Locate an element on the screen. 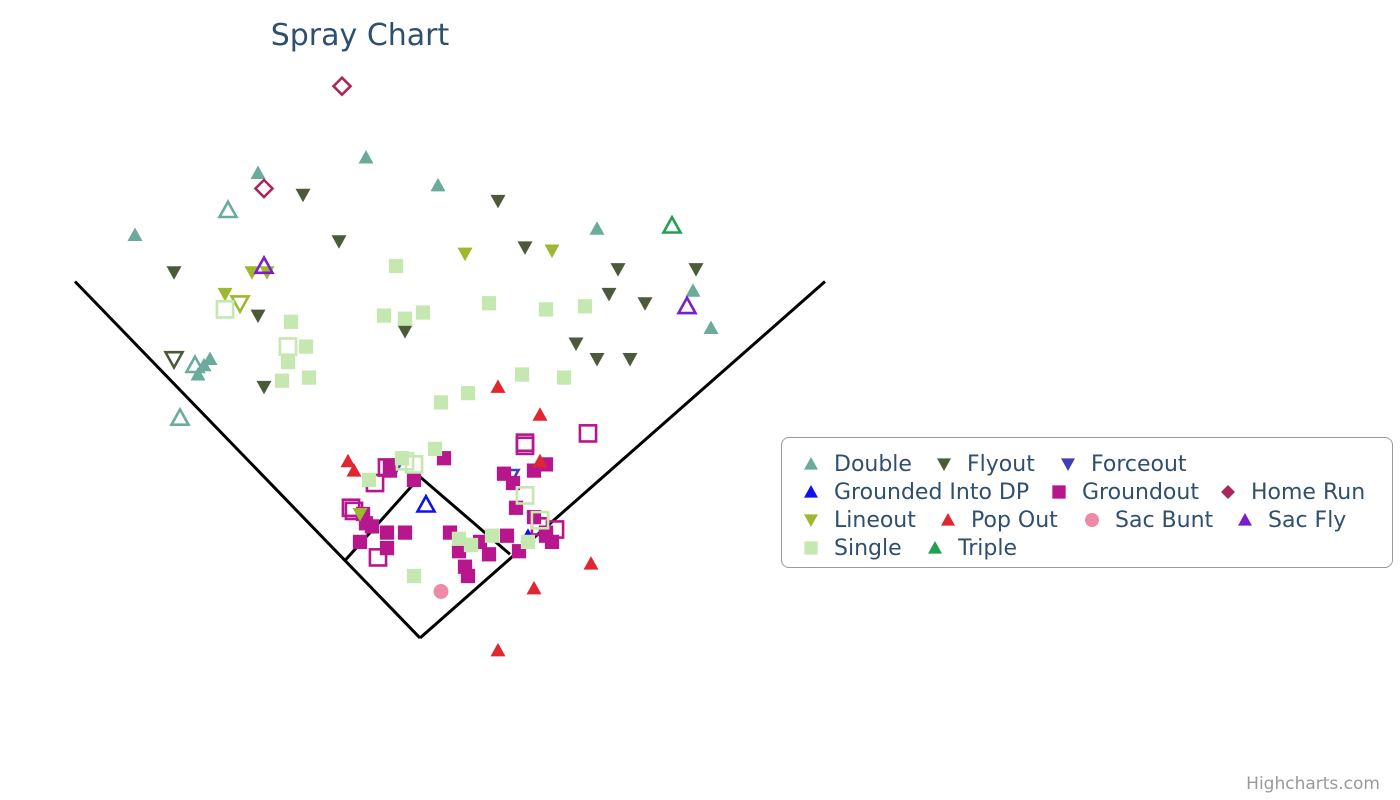 This screenshot has height=800, width=1400. legend-item-triple: Triple is located at coordinates (971, 548).